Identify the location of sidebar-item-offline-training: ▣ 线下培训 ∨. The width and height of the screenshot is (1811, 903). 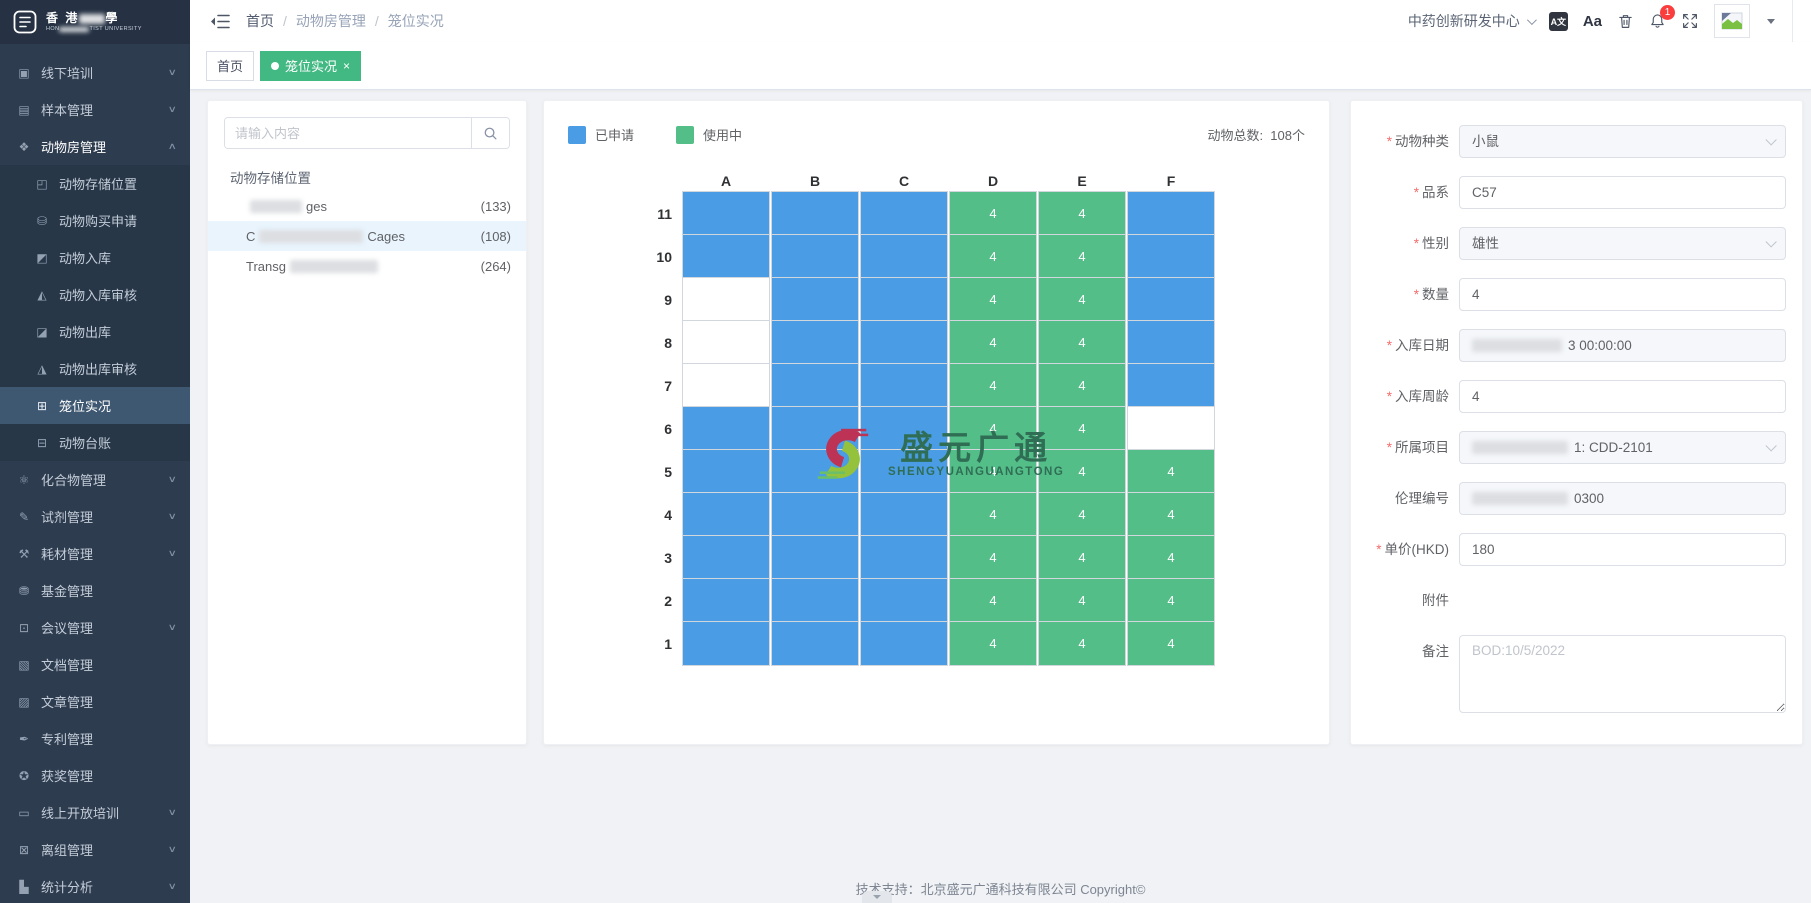
(95, 72).